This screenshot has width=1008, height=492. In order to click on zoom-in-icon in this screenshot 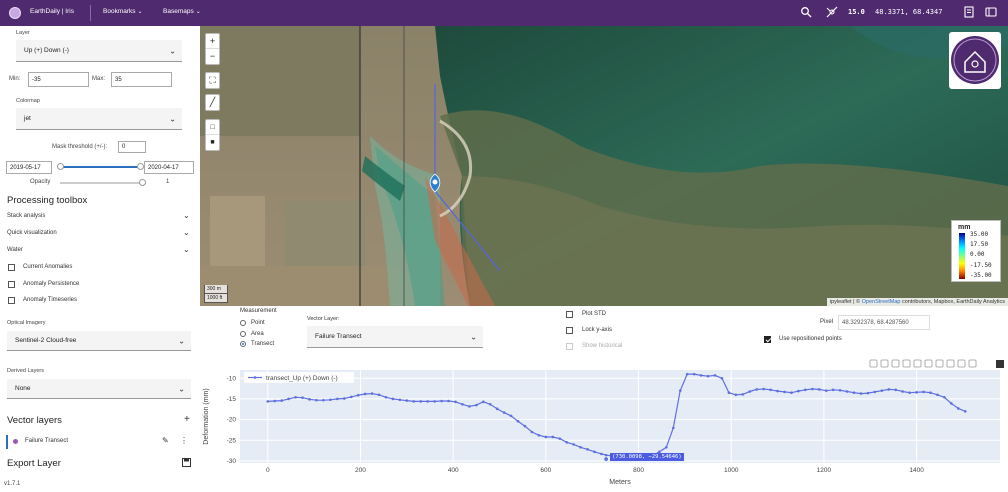, I will do `click(928, 363)`.